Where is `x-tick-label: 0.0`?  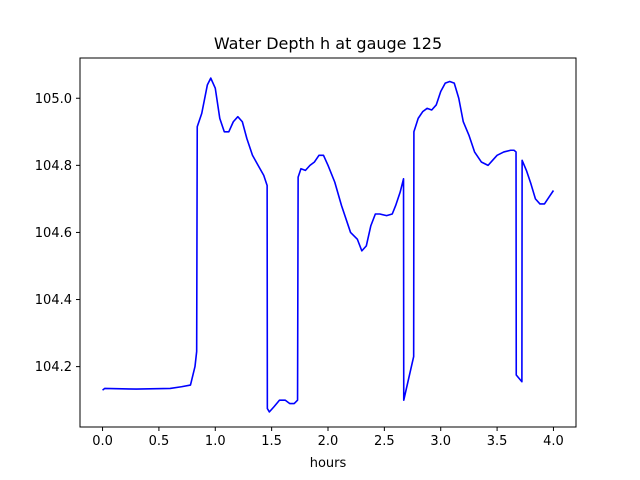 x-tick-label: 0.0 is located at coordinates (102, 441).